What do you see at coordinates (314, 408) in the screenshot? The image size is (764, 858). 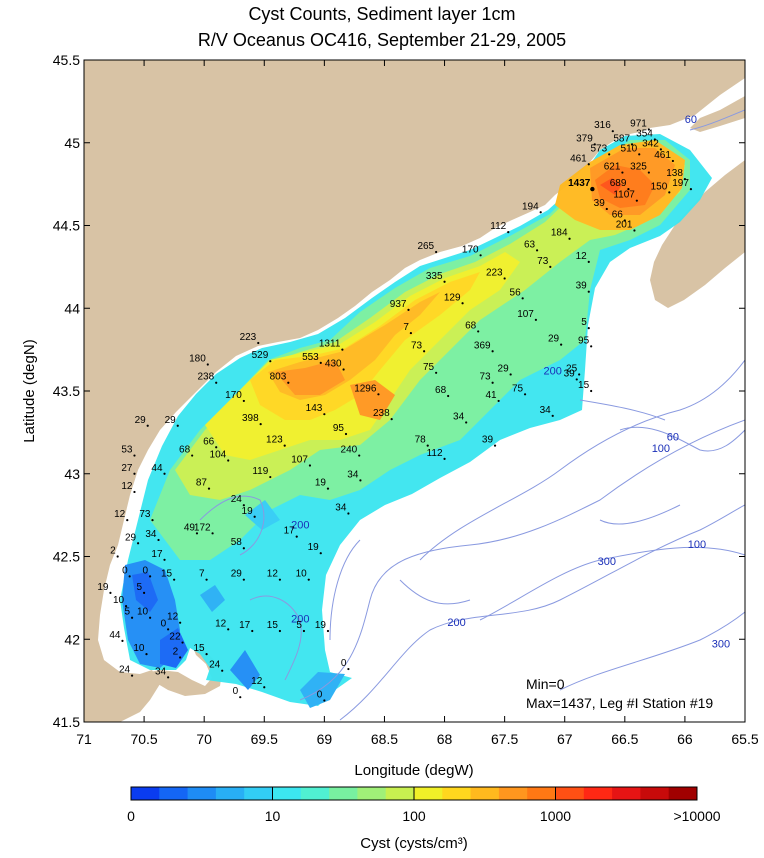 I see `station-value: 143` at bounding box center [314, 408].